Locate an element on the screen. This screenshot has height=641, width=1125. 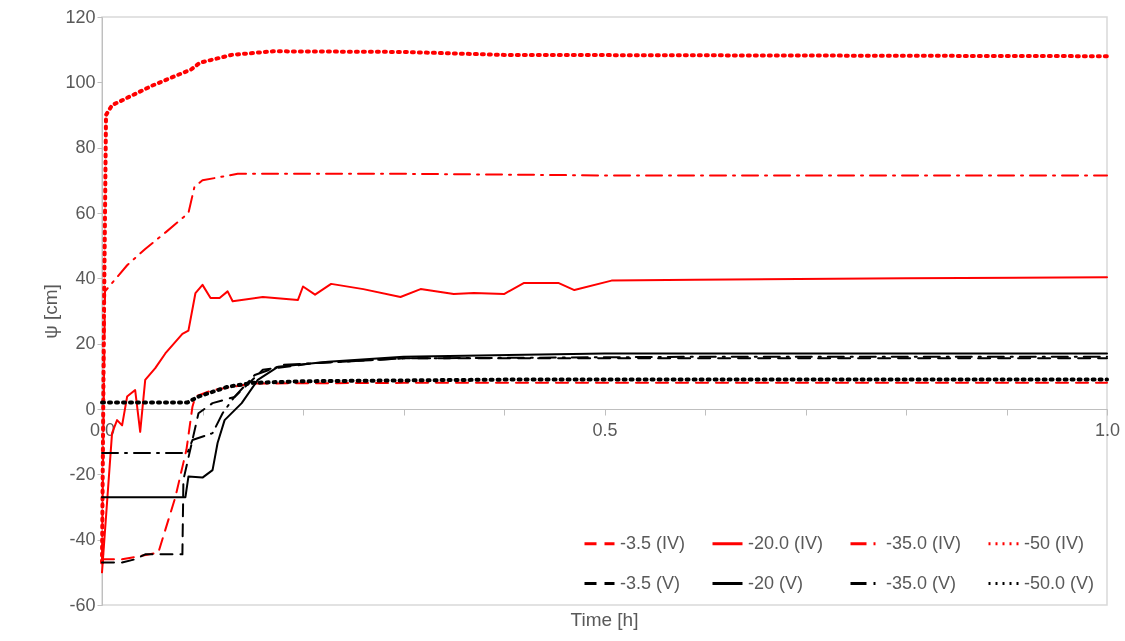
y-axis-title: ψ [cm] is located at coordinates (51, 311).